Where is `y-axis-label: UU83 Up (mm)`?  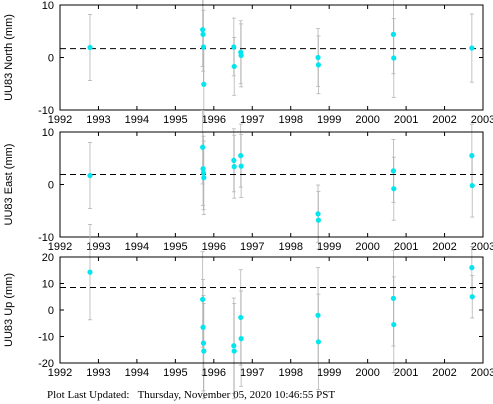
y-axis-label: UU83 Up (mm) is located at coordinates (9, 310).